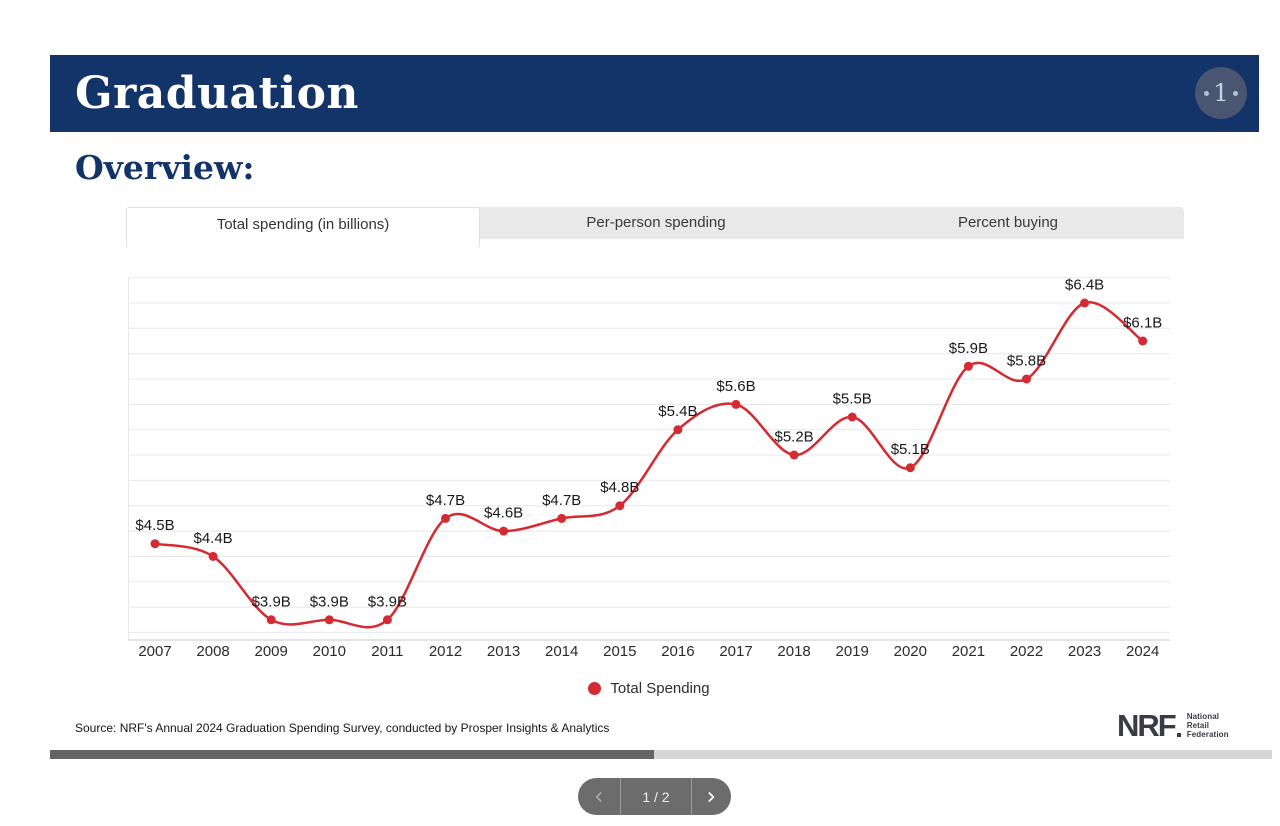 The height and width of the screenshot is (826, 1280). Describe the element at coordinates (852, 651) in the screenshot. I see `x-axis-label: 2019` at that location.